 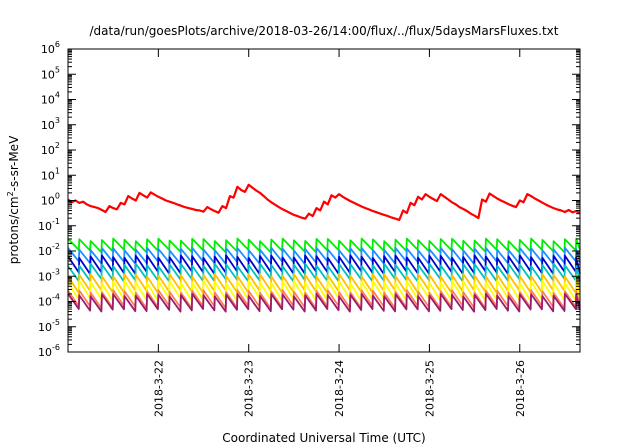 I want to click on x-tick-label: 2018-3-22, so click(x=158, y=388).